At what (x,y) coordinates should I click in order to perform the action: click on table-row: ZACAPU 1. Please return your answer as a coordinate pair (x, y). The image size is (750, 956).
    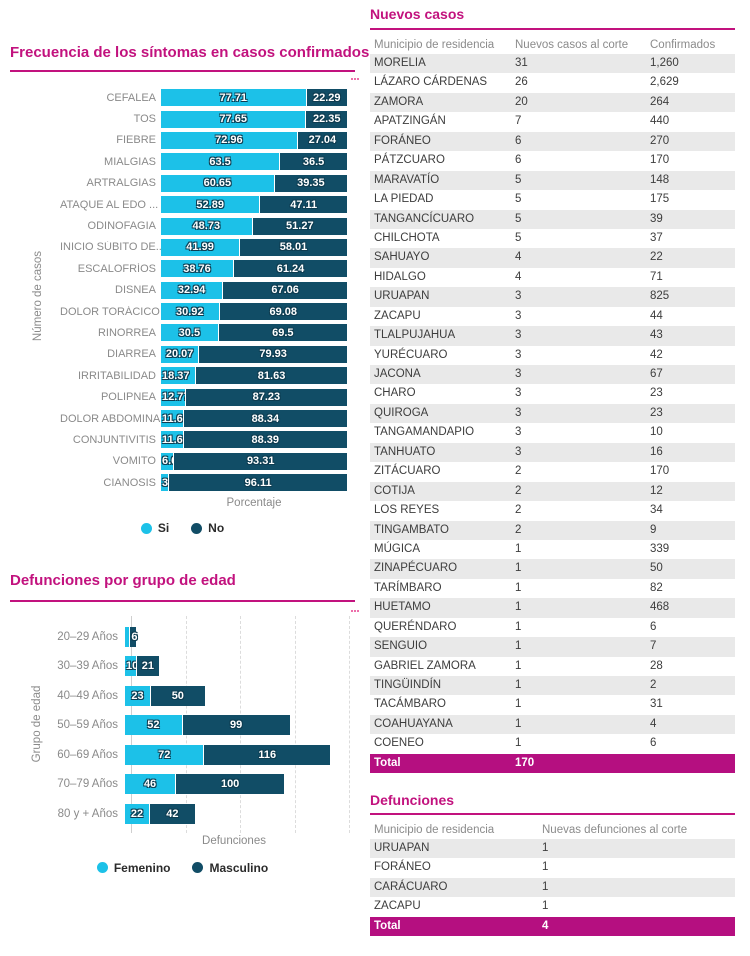
    Looking at the image, I should click on (552, 906).